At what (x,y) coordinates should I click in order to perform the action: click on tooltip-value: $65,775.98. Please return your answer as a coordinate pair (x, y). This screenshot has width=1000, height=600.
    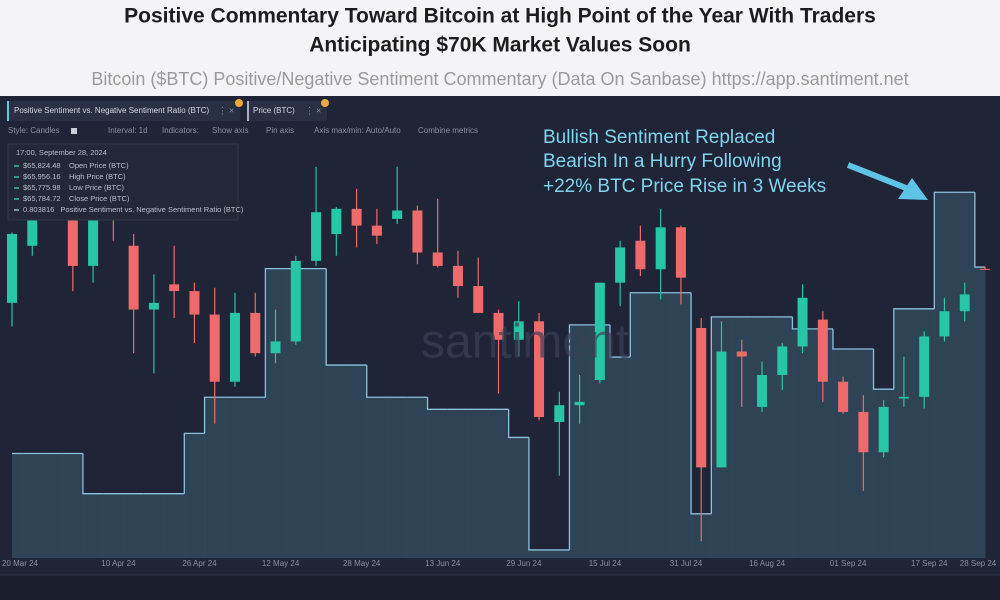
    Looking at the image, I should click on (42, 187).